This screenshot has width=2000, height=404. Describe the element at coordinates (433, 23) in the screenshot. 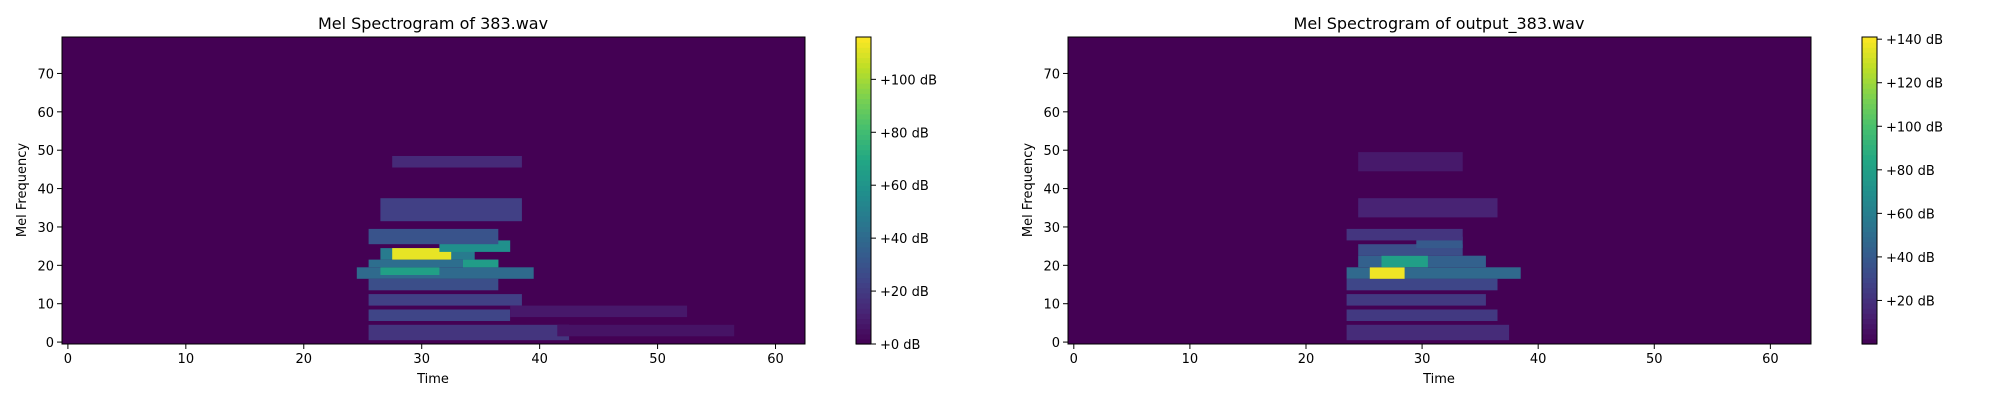

I see `chart-title: Mel Spectrogram of 383.wav` at that location.